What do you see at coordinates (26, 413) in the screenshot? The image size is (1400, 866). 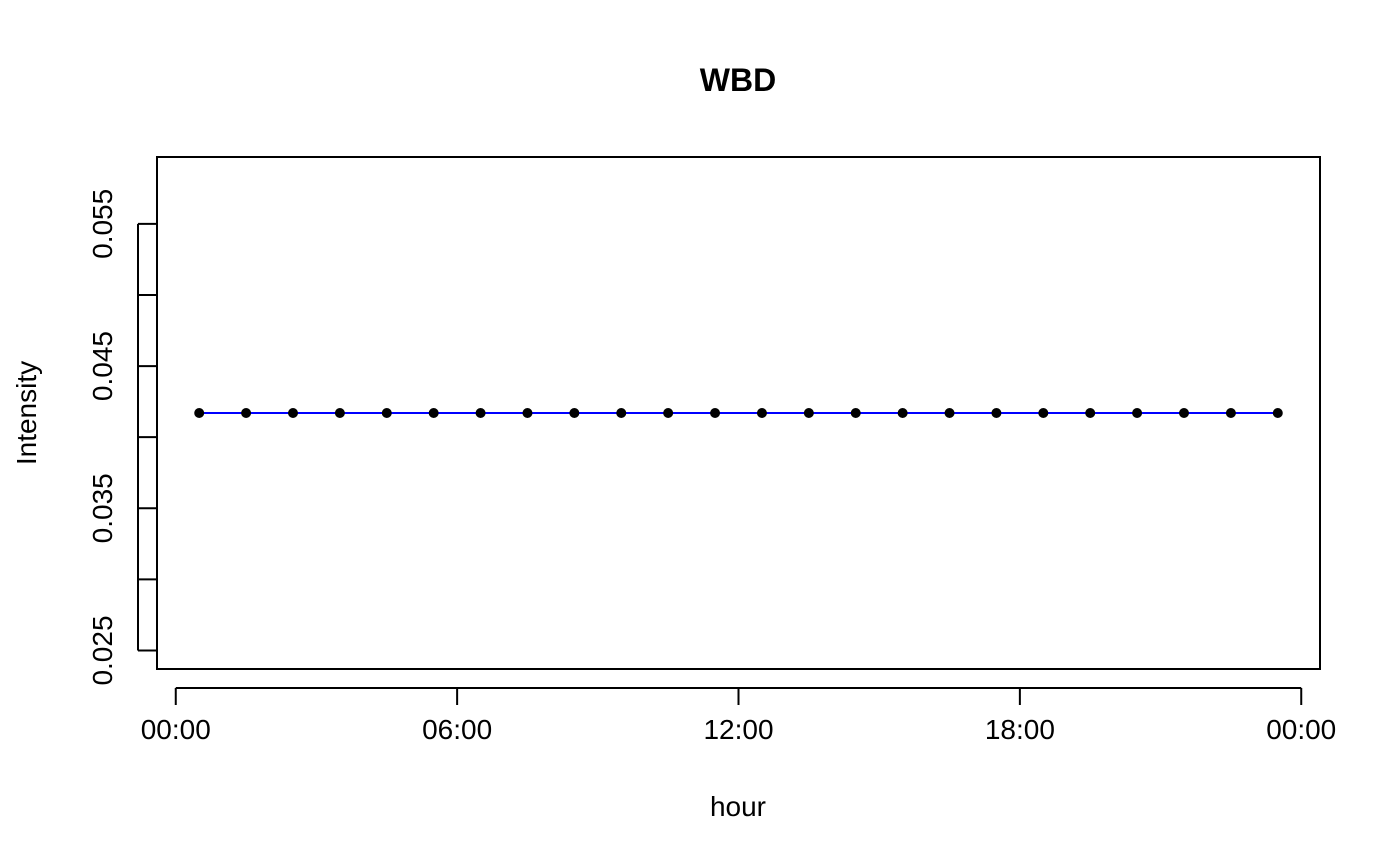 I see `y-axis-label: Intensity` at bounding box center [26, 413].